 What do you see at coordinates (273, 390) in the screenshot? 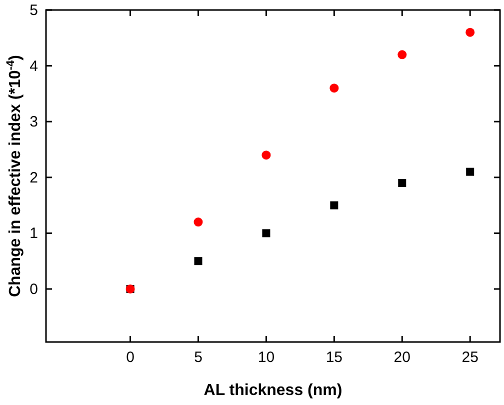
I see `x-axis-title: AL thickness (nm)` at bounding box center [273, 390].